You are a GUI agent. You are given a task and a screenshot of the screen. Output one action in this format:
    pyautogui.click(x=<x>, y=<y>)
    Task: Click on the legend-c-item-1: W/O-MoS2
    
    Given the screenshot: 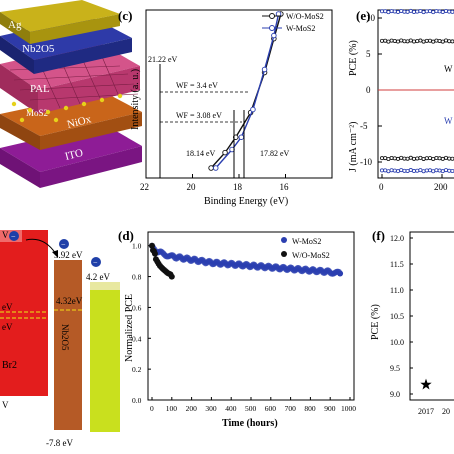 What is the action you would take?
    pyautogui.click(x=305, y=16)
    